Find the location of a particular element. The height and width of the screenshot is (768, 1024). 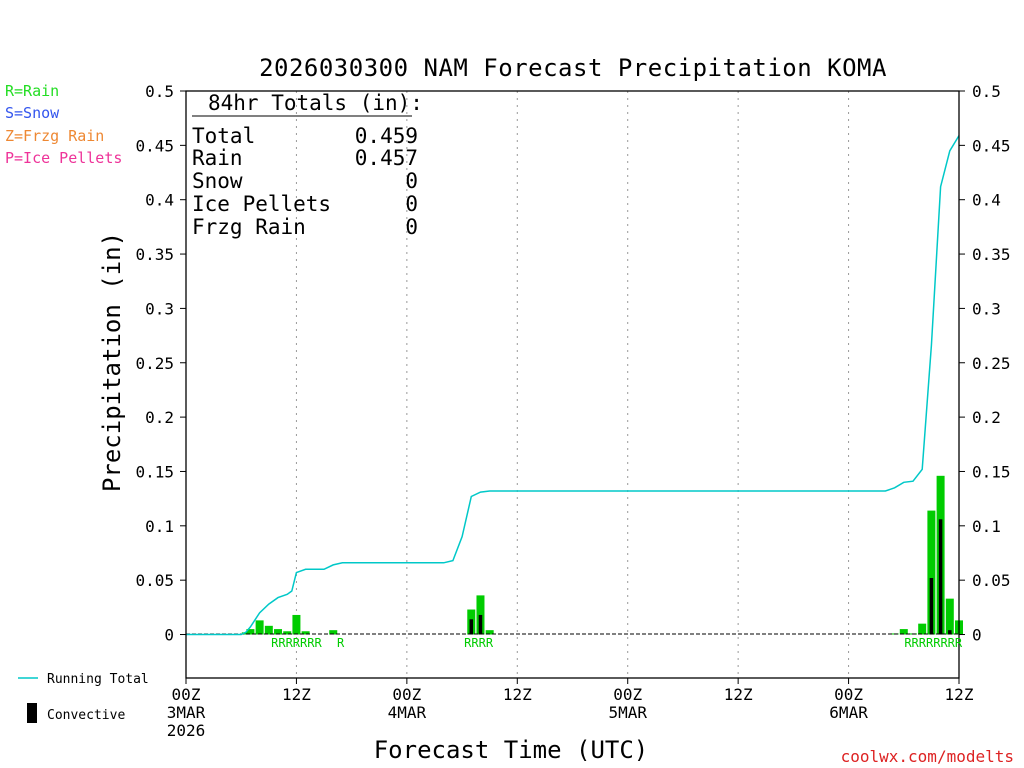

y-tick-label-left: 0.1 is located at coordinates (159, 526).